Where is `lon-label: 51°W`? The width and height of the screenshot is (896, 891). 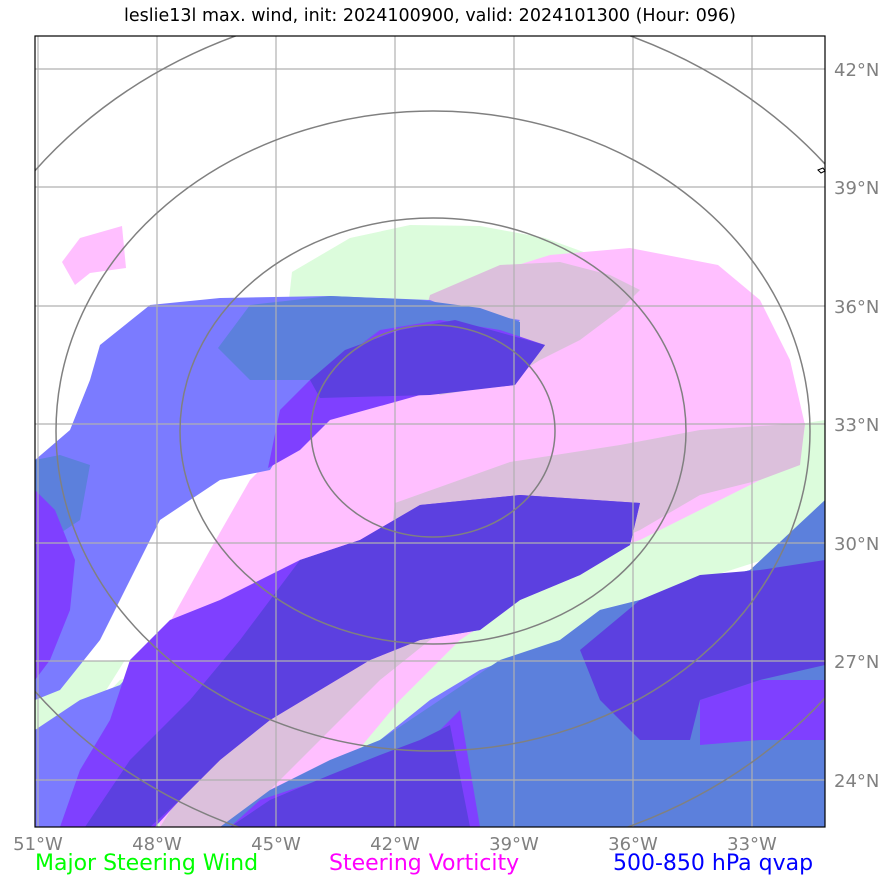 lon-label: 51°W is located at coordinates (38, 844).